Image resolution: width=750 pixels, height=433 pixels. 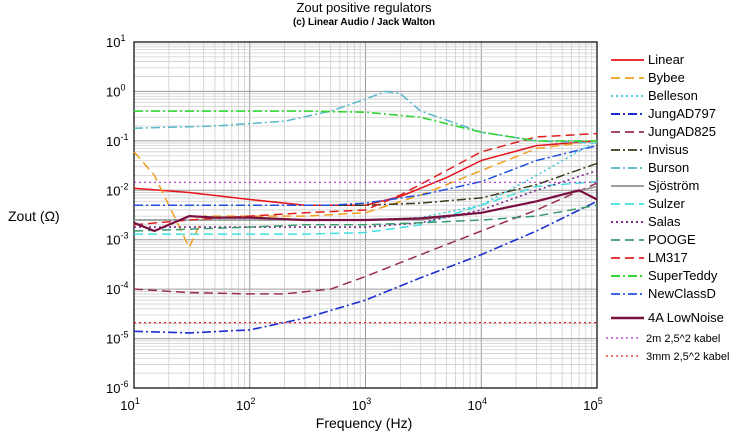 I want to click on legend-label-11: LM317, so click(x=668, y=257).